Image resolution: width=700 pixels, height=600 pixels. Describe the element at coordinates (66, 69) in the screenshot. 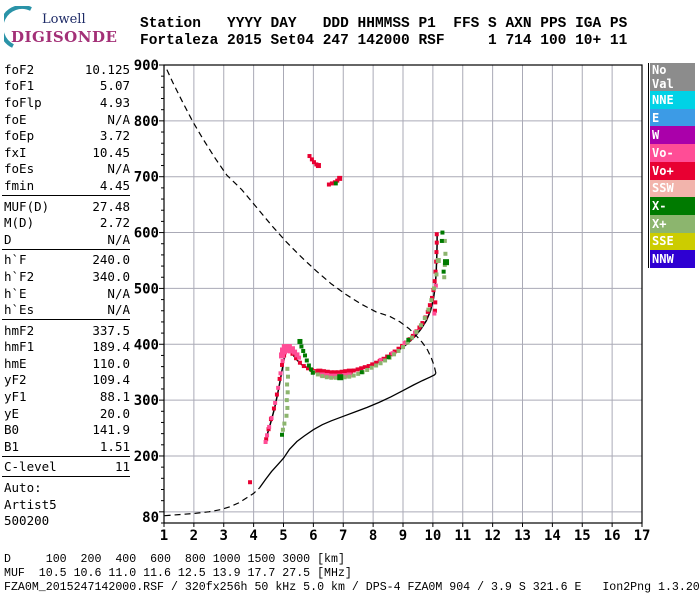

I see `parameter-row: foF2 10.125` at that location.